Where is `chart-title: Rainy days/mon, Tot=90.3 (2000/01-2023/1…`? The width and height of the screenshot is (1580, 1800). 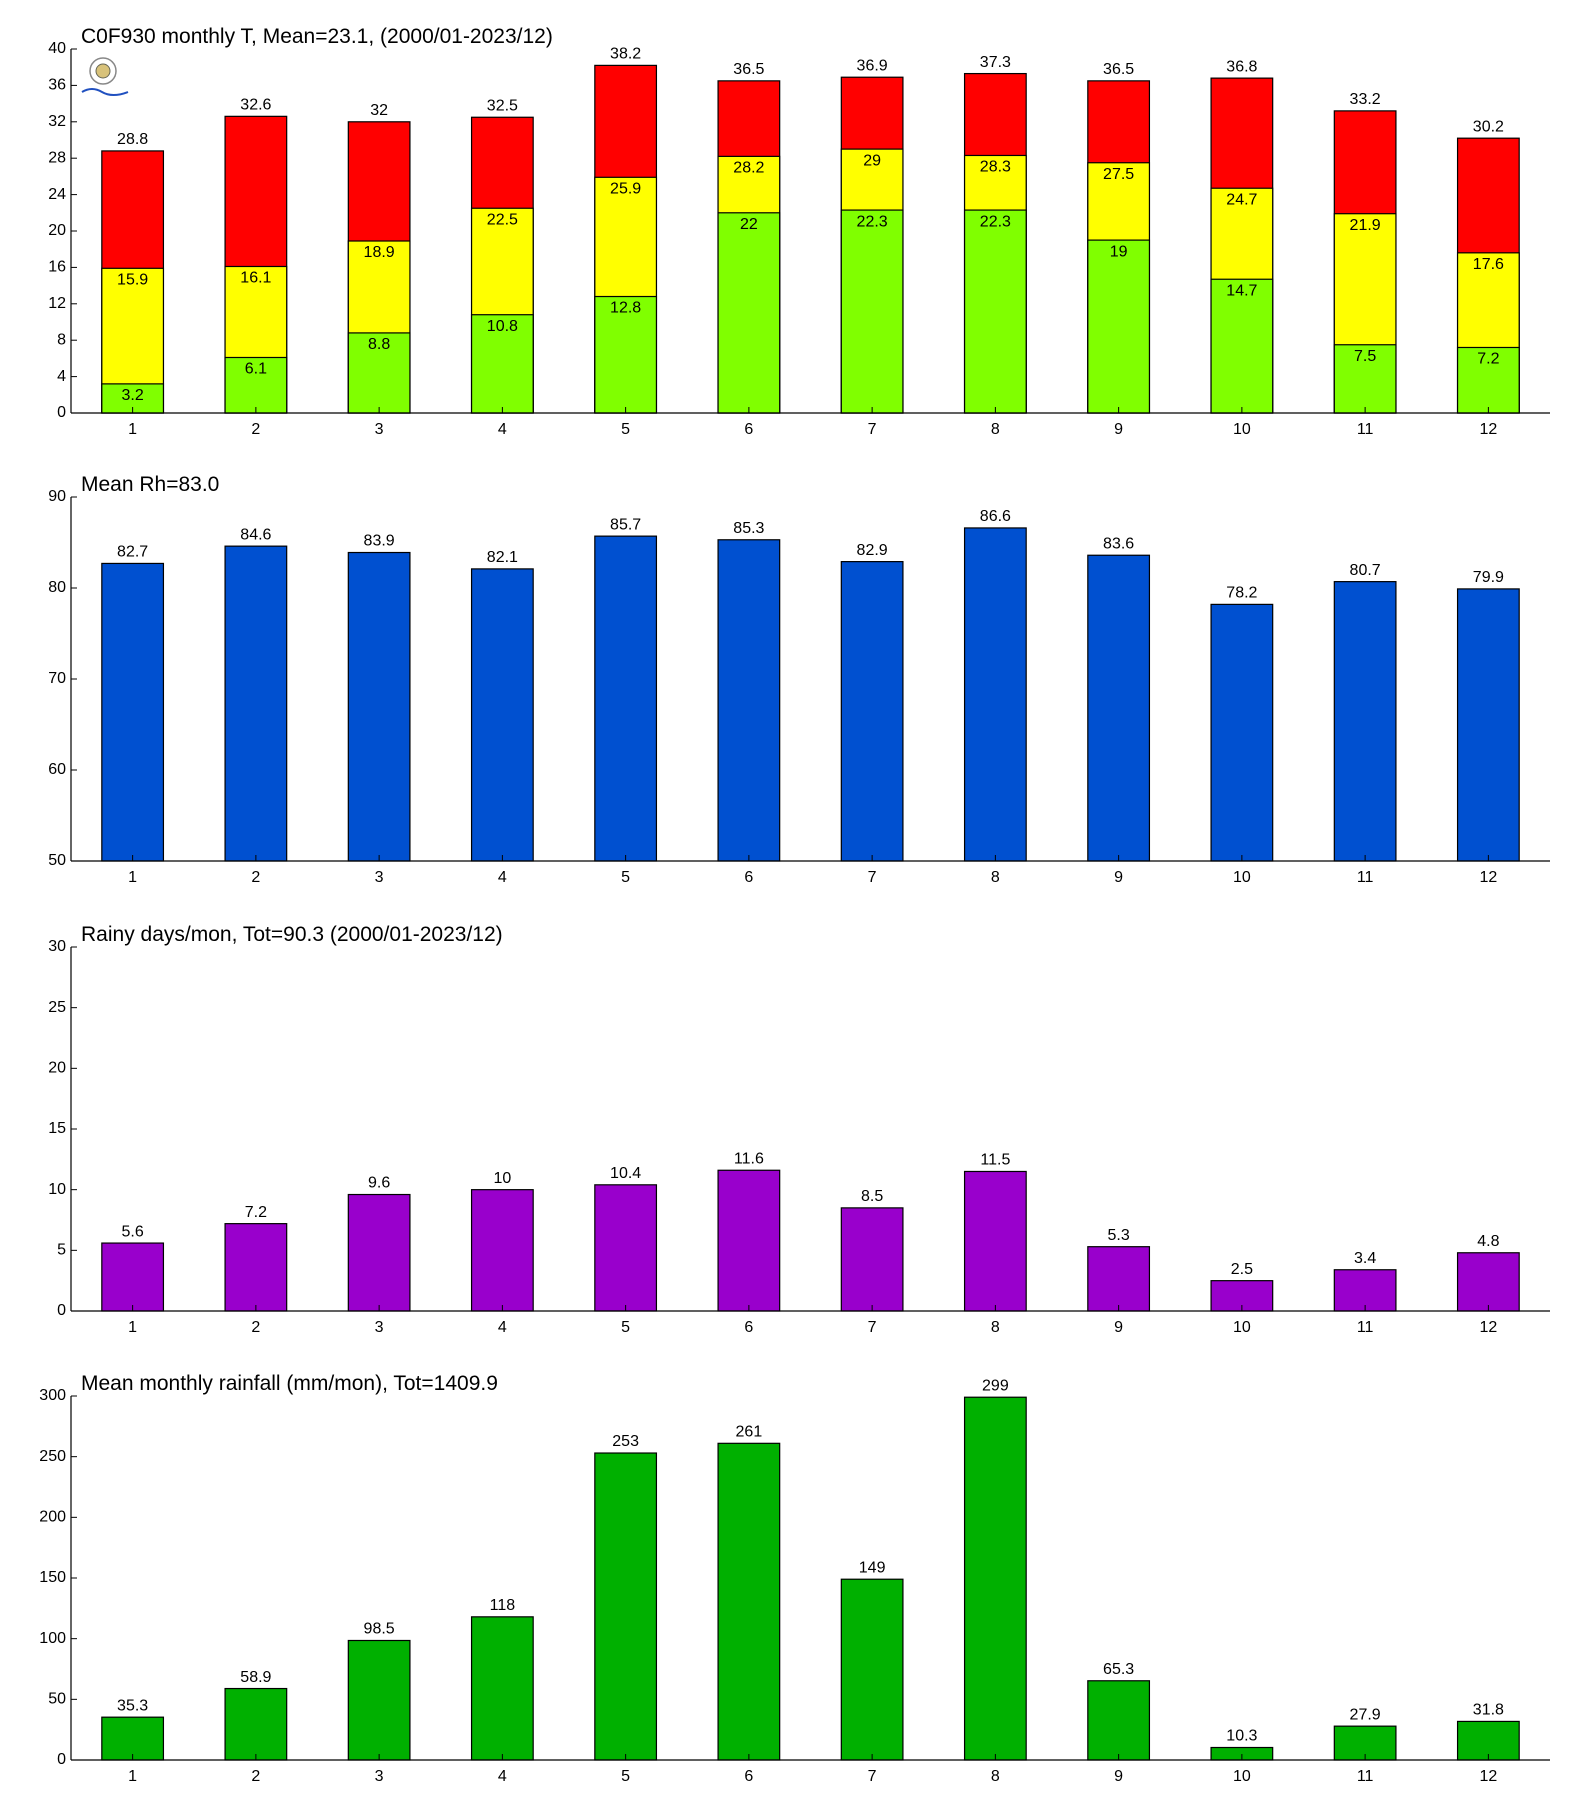 chart-title: Rainy days/mon, Tot=90.3 (2000/01-2023/1… is located at coordinates (292, 934).